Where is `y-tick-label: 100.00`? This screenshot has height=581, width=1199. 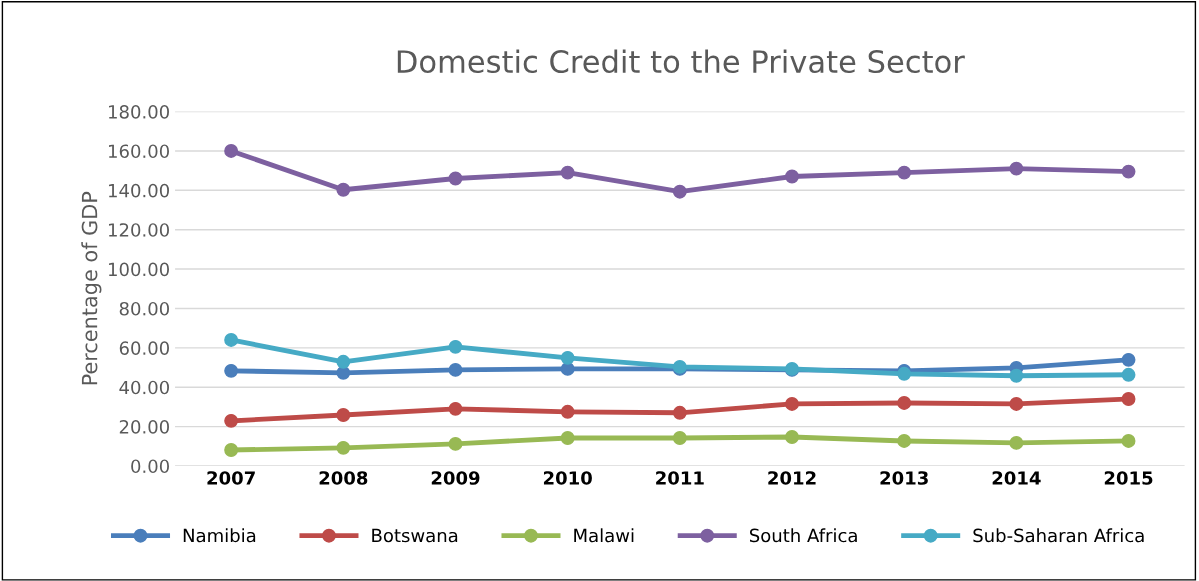
y-tick-label: 100.00 is located at coordinates (139, 269).